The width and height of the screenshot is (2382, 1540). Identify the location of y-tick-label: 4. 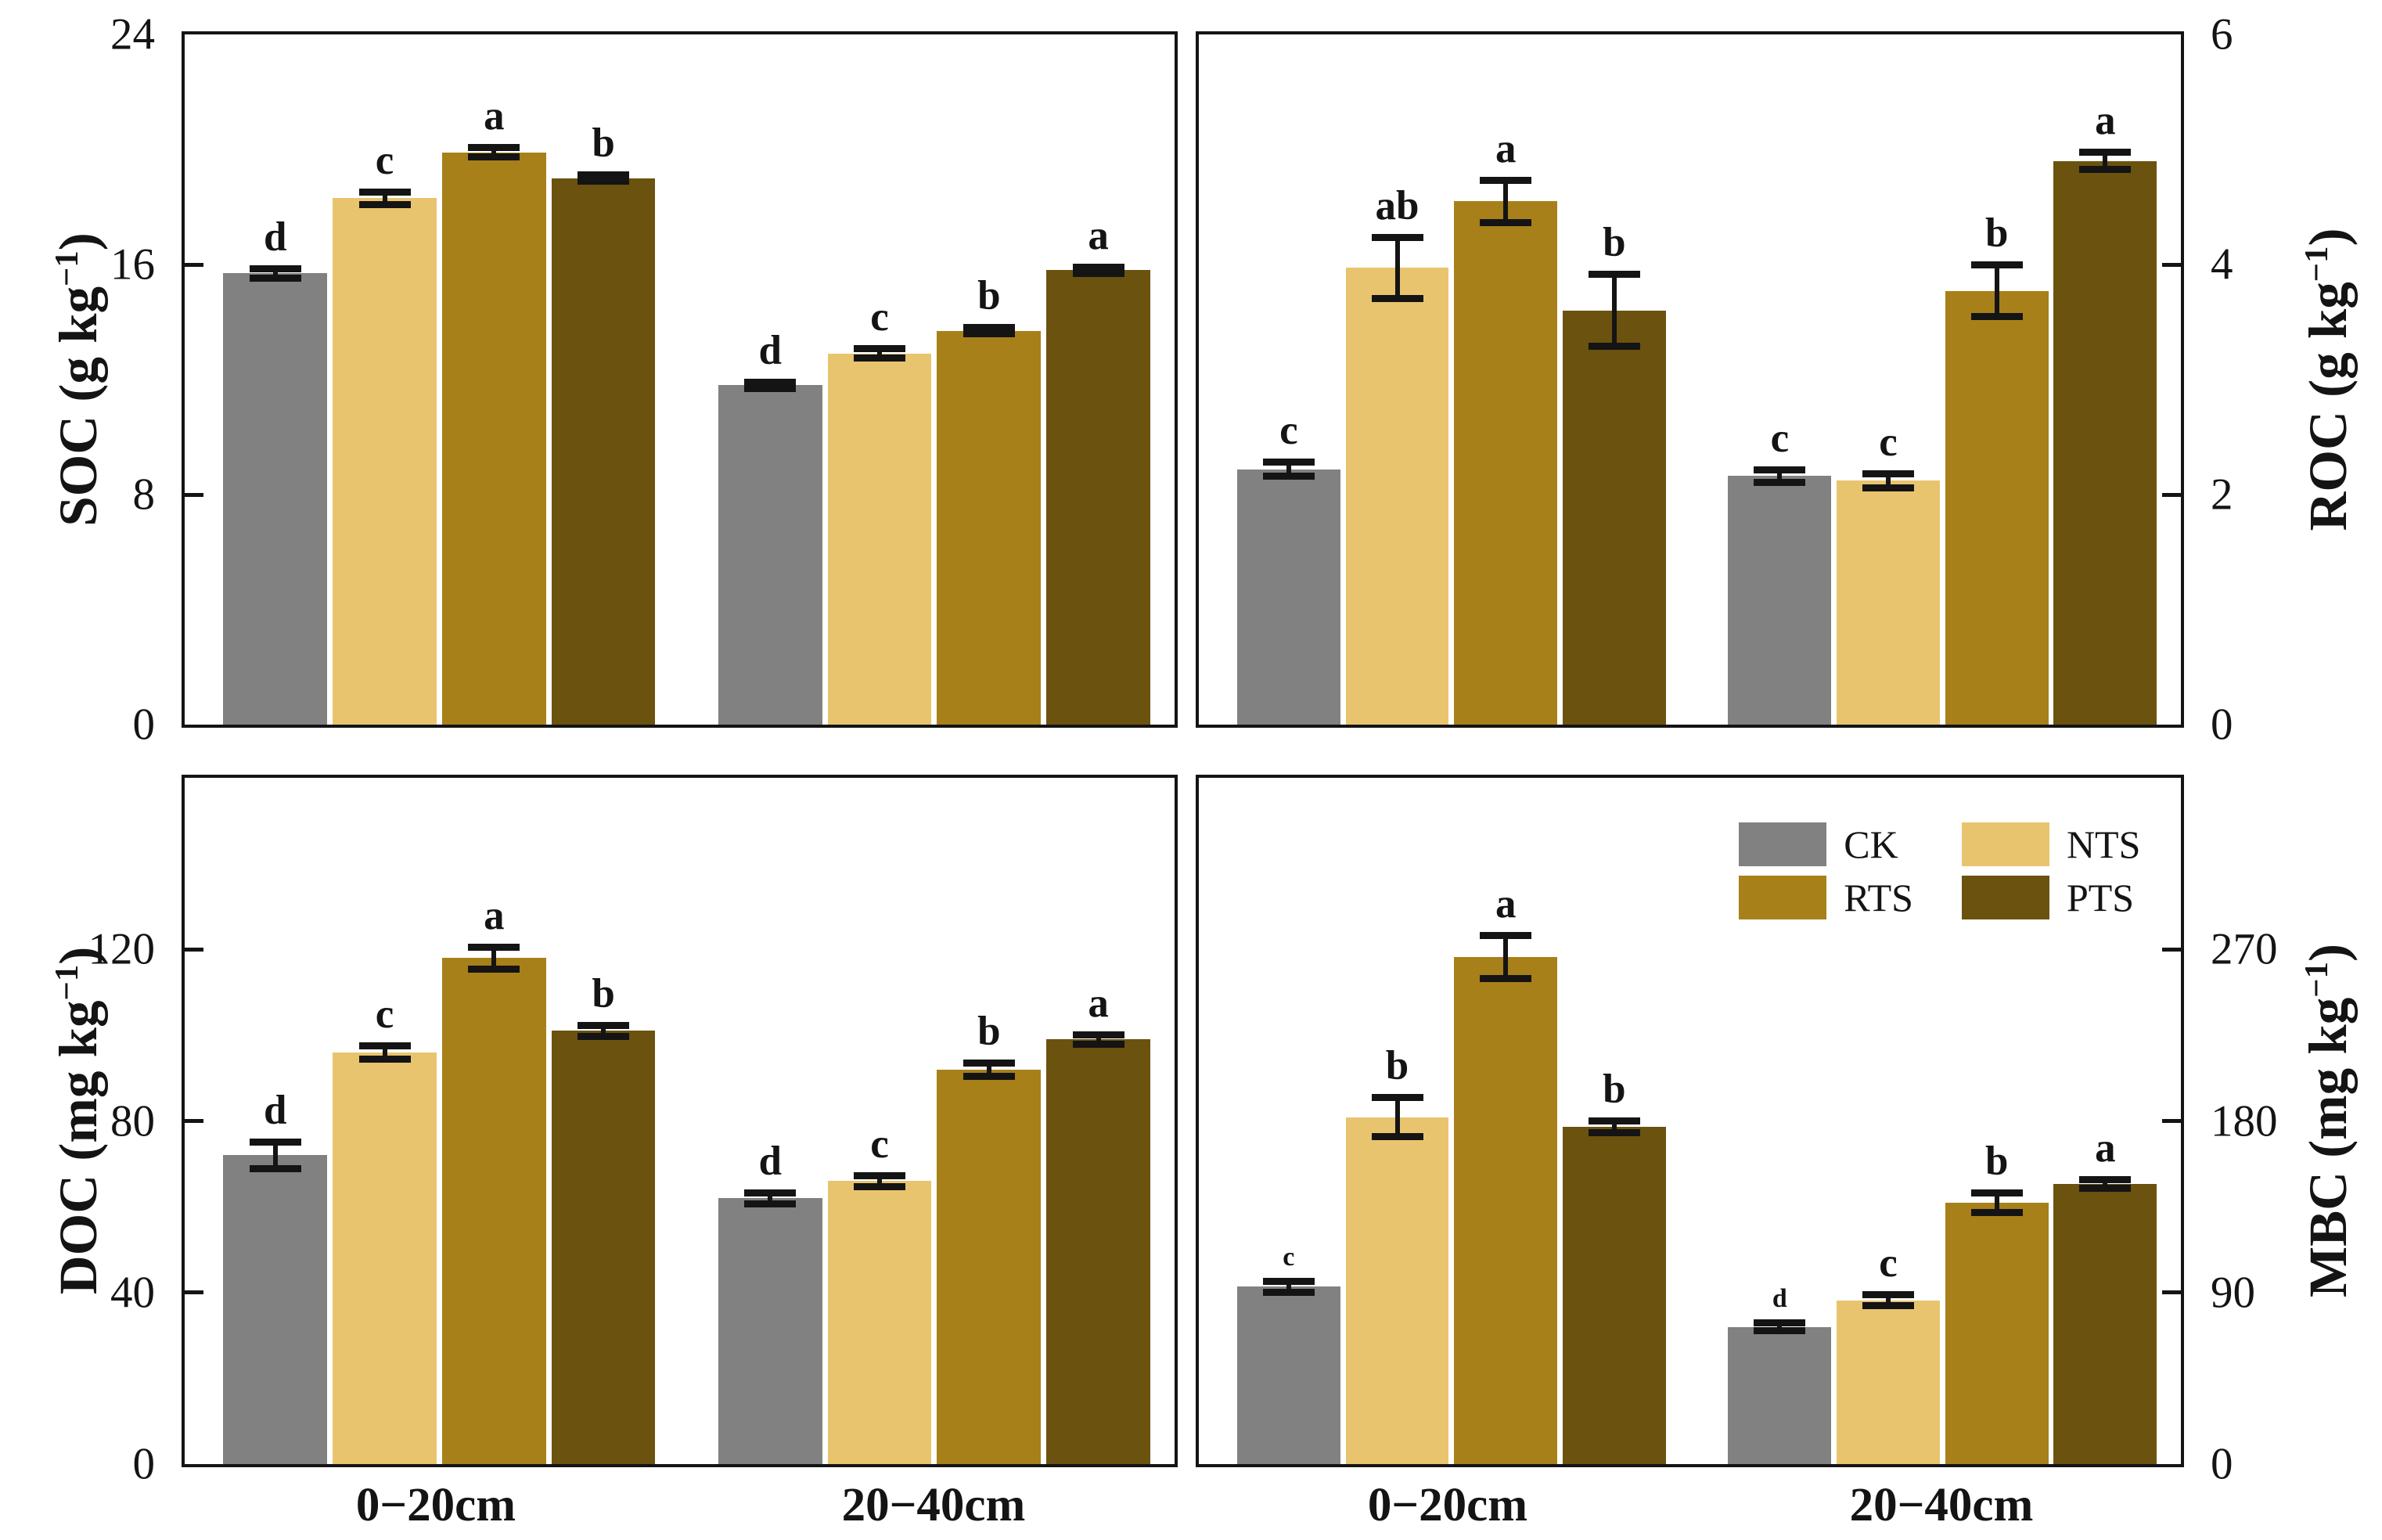
(2222, 264).